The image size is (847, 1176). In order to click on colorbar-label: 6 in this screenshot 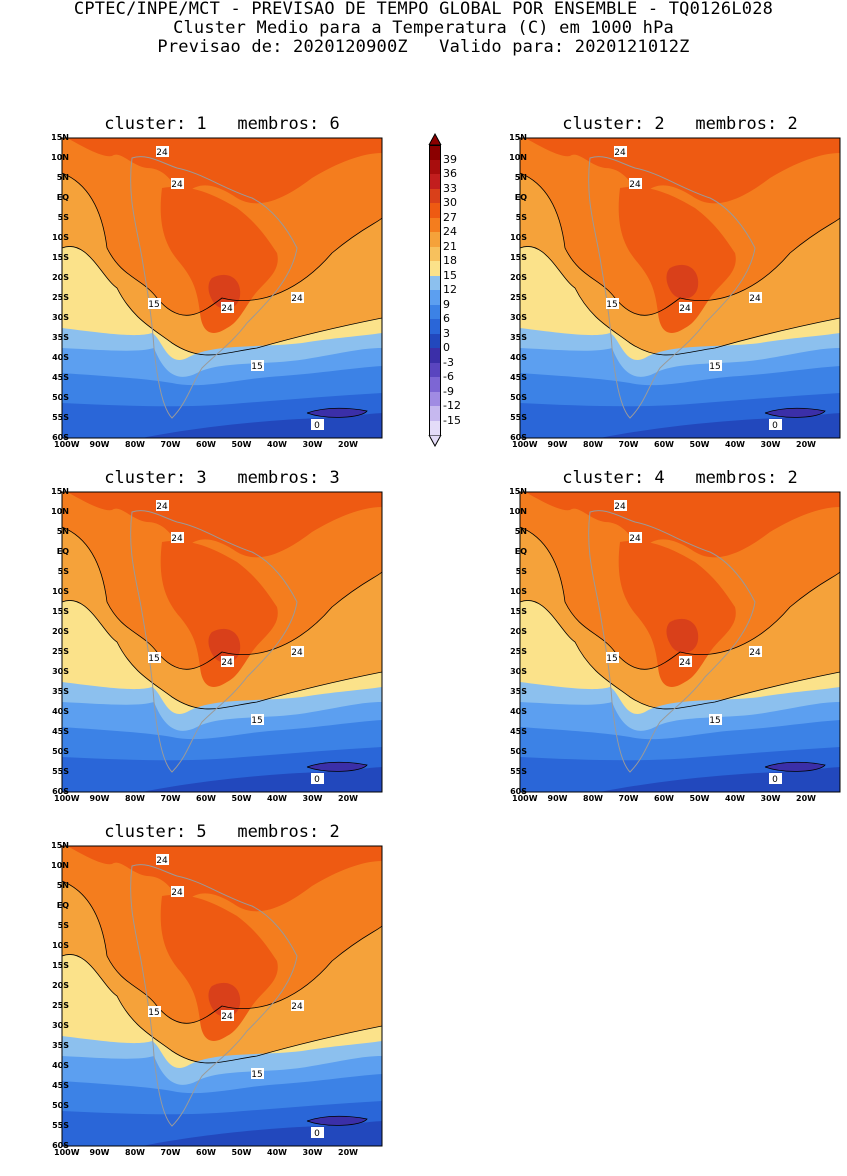, I will do `click(446, 318)`.